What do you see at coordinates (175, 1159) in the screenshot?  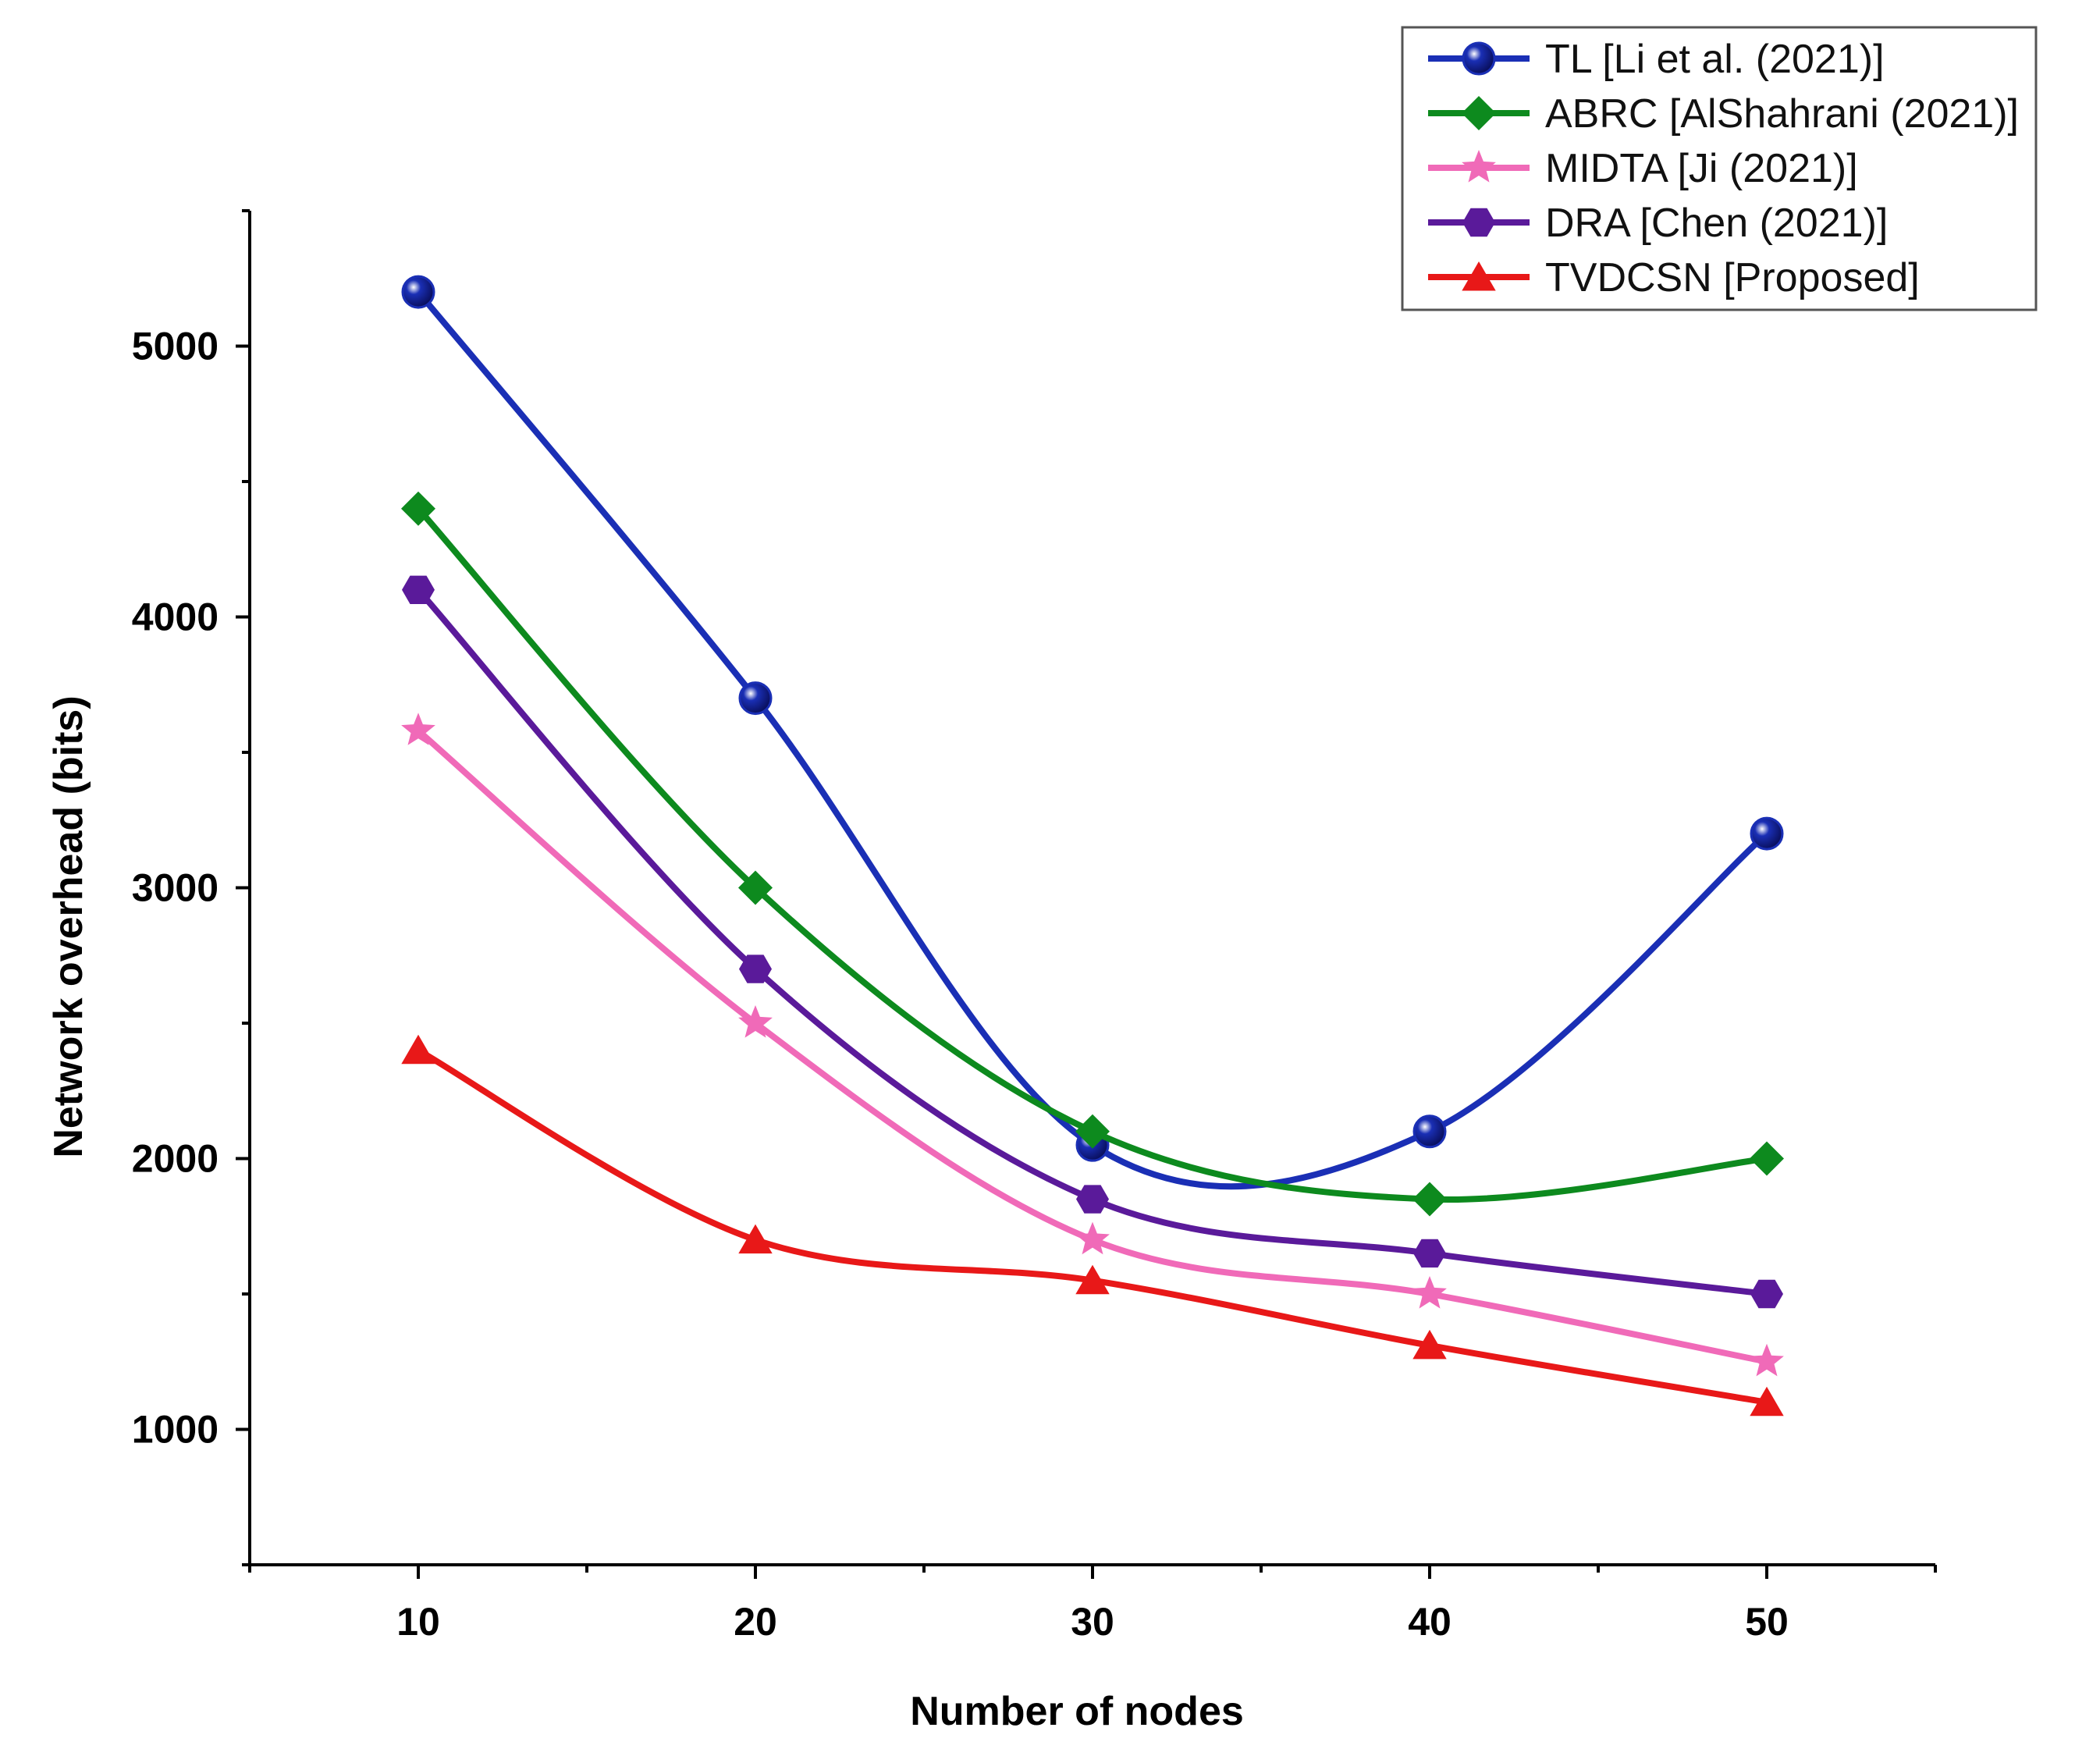 I see `y-tick-label: 2000` at bounding box center [175, 1159].